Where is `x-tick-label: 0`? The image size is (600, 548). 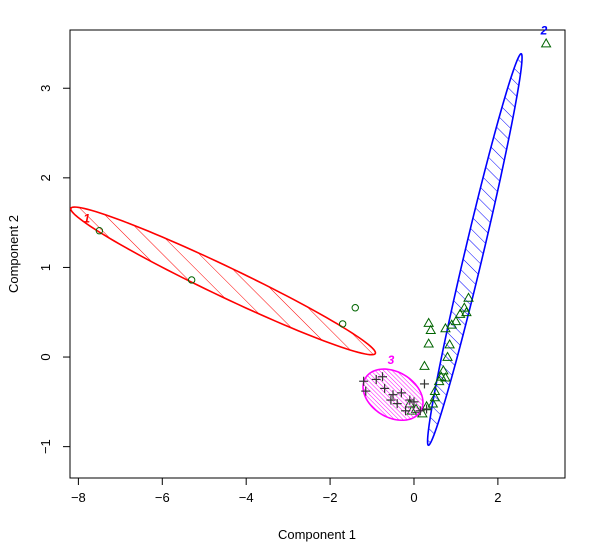 x-tick-label: 0 is located at coordinates (413, 497).